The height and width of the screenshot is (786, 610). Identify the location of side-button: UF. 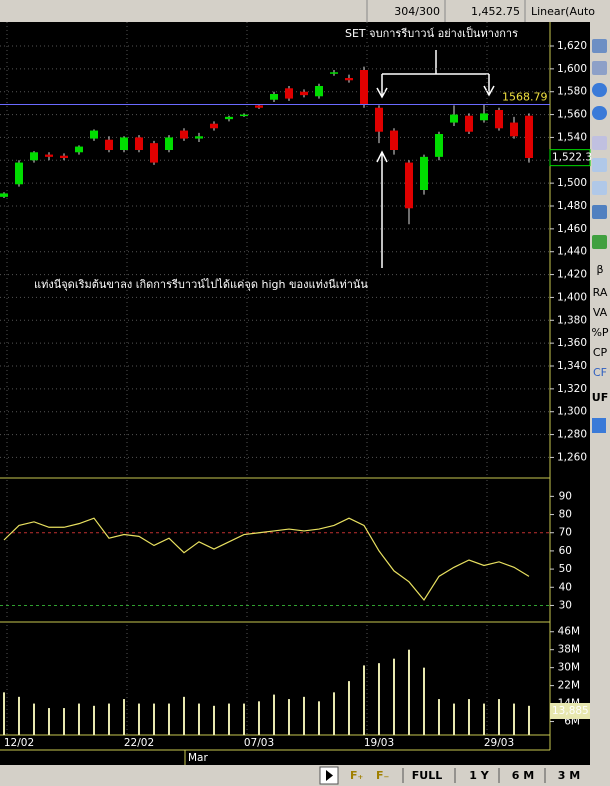
(600, 397).